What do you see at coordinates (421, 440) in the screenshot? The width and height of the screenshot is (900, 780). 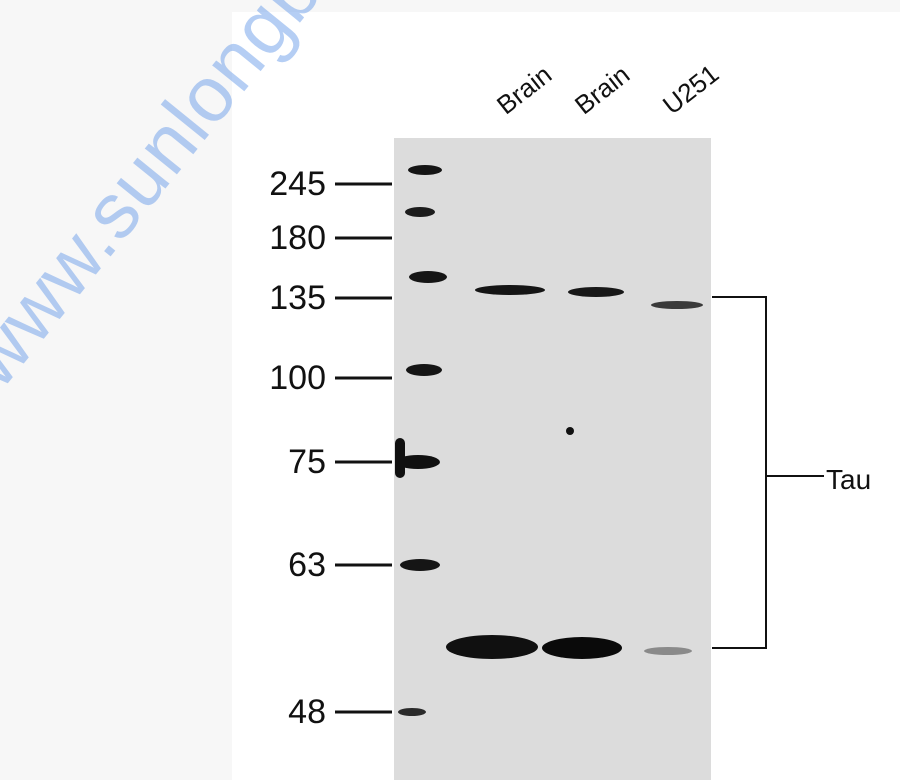 I see `marker-ladder` at bounding box center [421, 440].